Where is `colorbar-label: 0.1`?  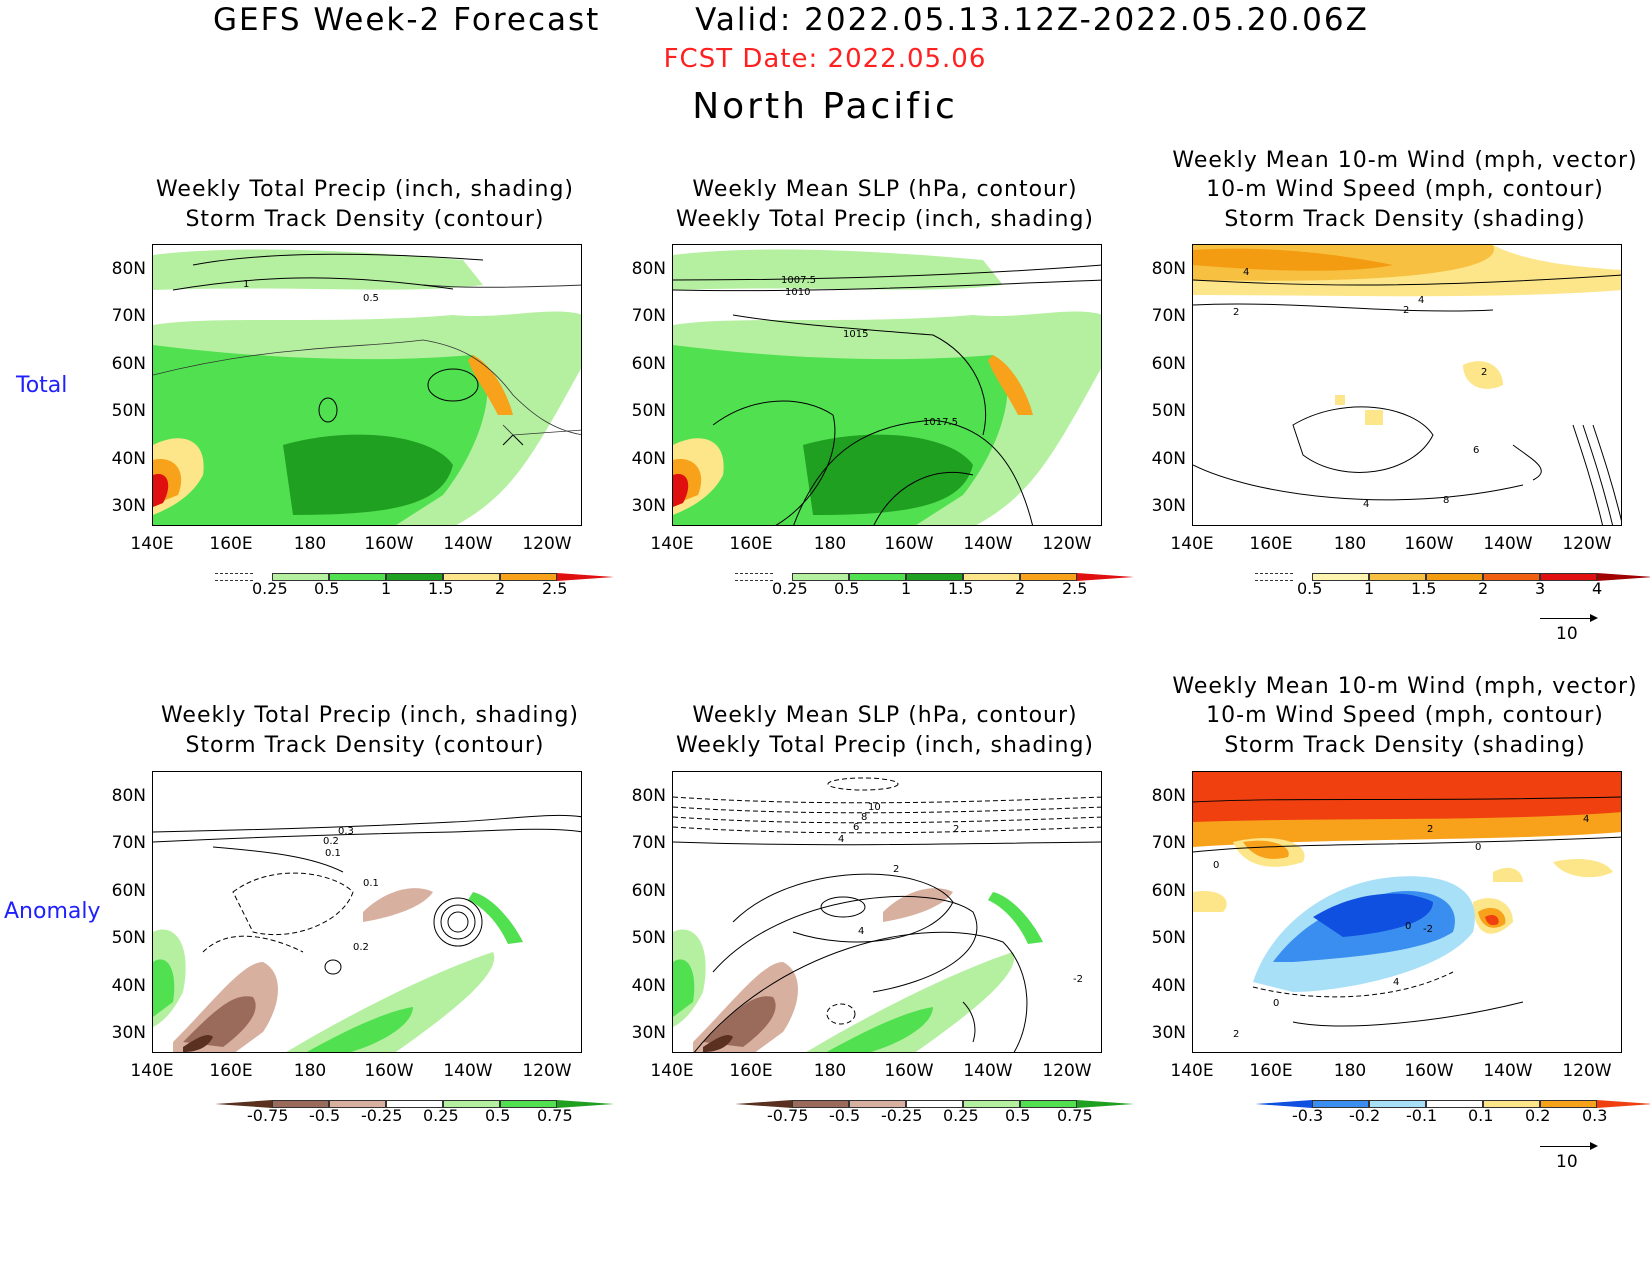 colorbar-label: 0.1 is located at coordinates (1481, 1115).